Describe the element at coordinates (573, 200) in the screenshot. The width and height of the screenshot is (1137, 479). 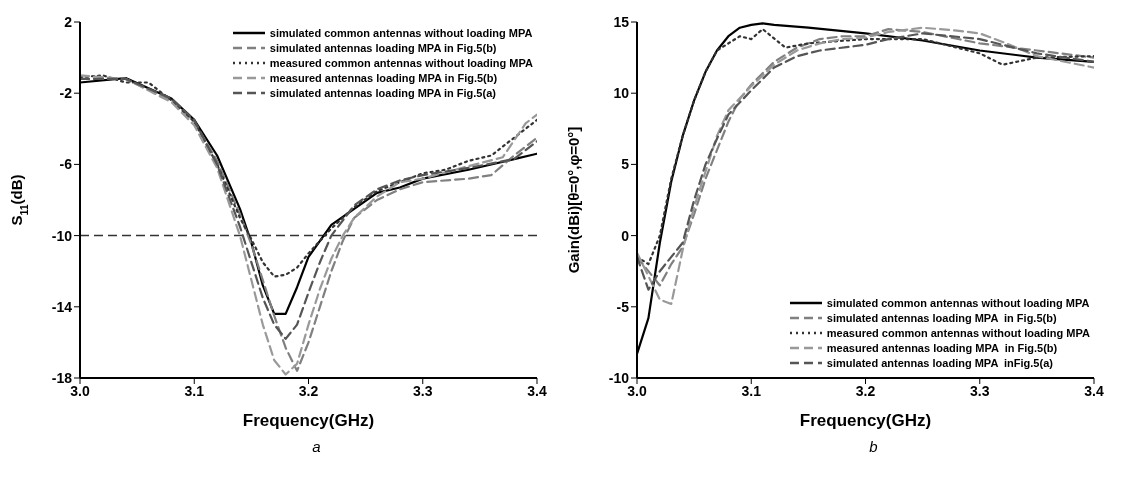
I see `y-axis-title: Gain(dBi)[θ=0°,φ=0°]` at that location.